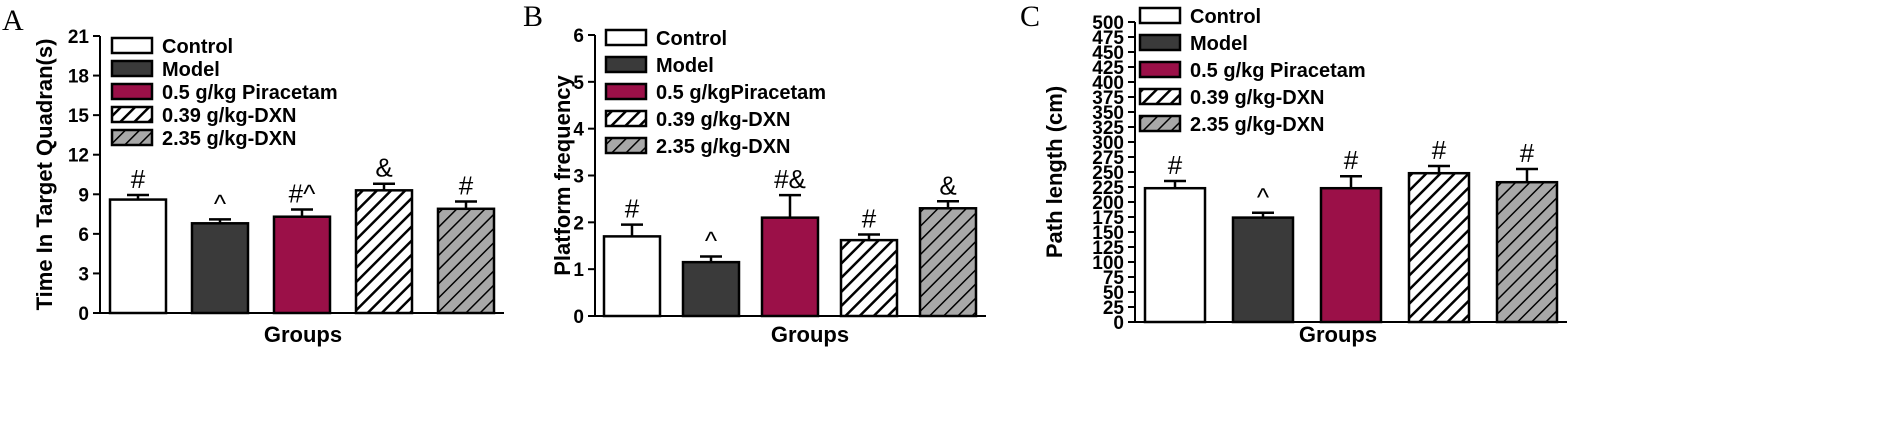 This screenshot has height=434, width=1900. What do you see at coordinates (1108, 53) in the screenshot?
I see `y-tick-label: 450` at bounding box center [1108, 53].